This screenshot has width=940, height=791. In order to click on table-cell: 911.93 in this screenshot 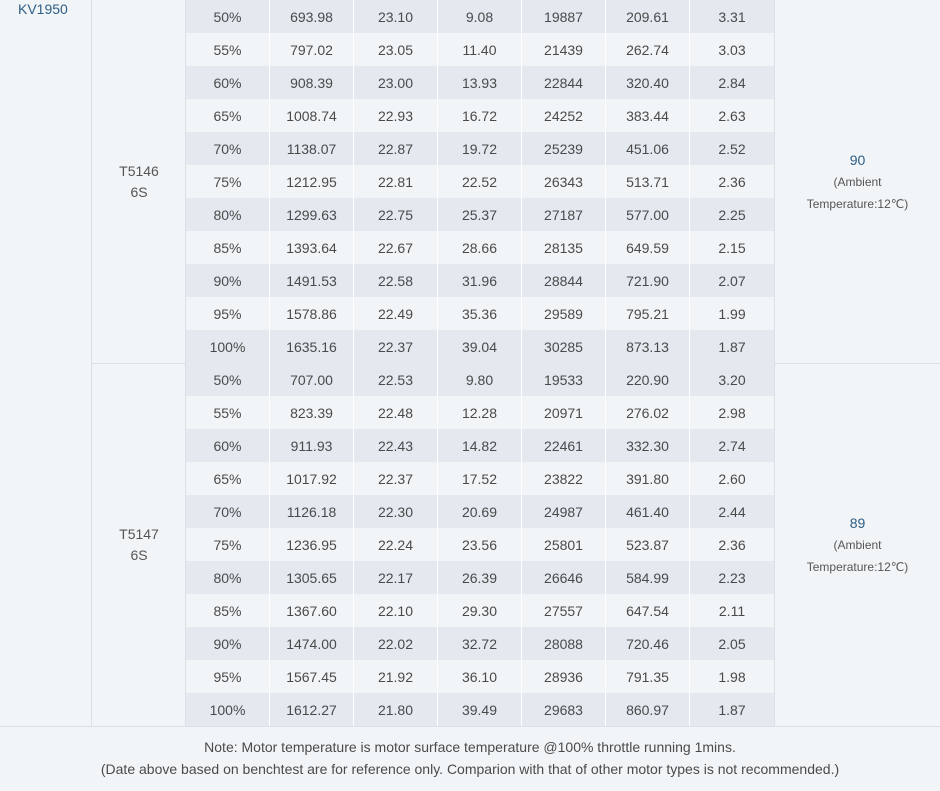, I will do `click(312, 445)`.